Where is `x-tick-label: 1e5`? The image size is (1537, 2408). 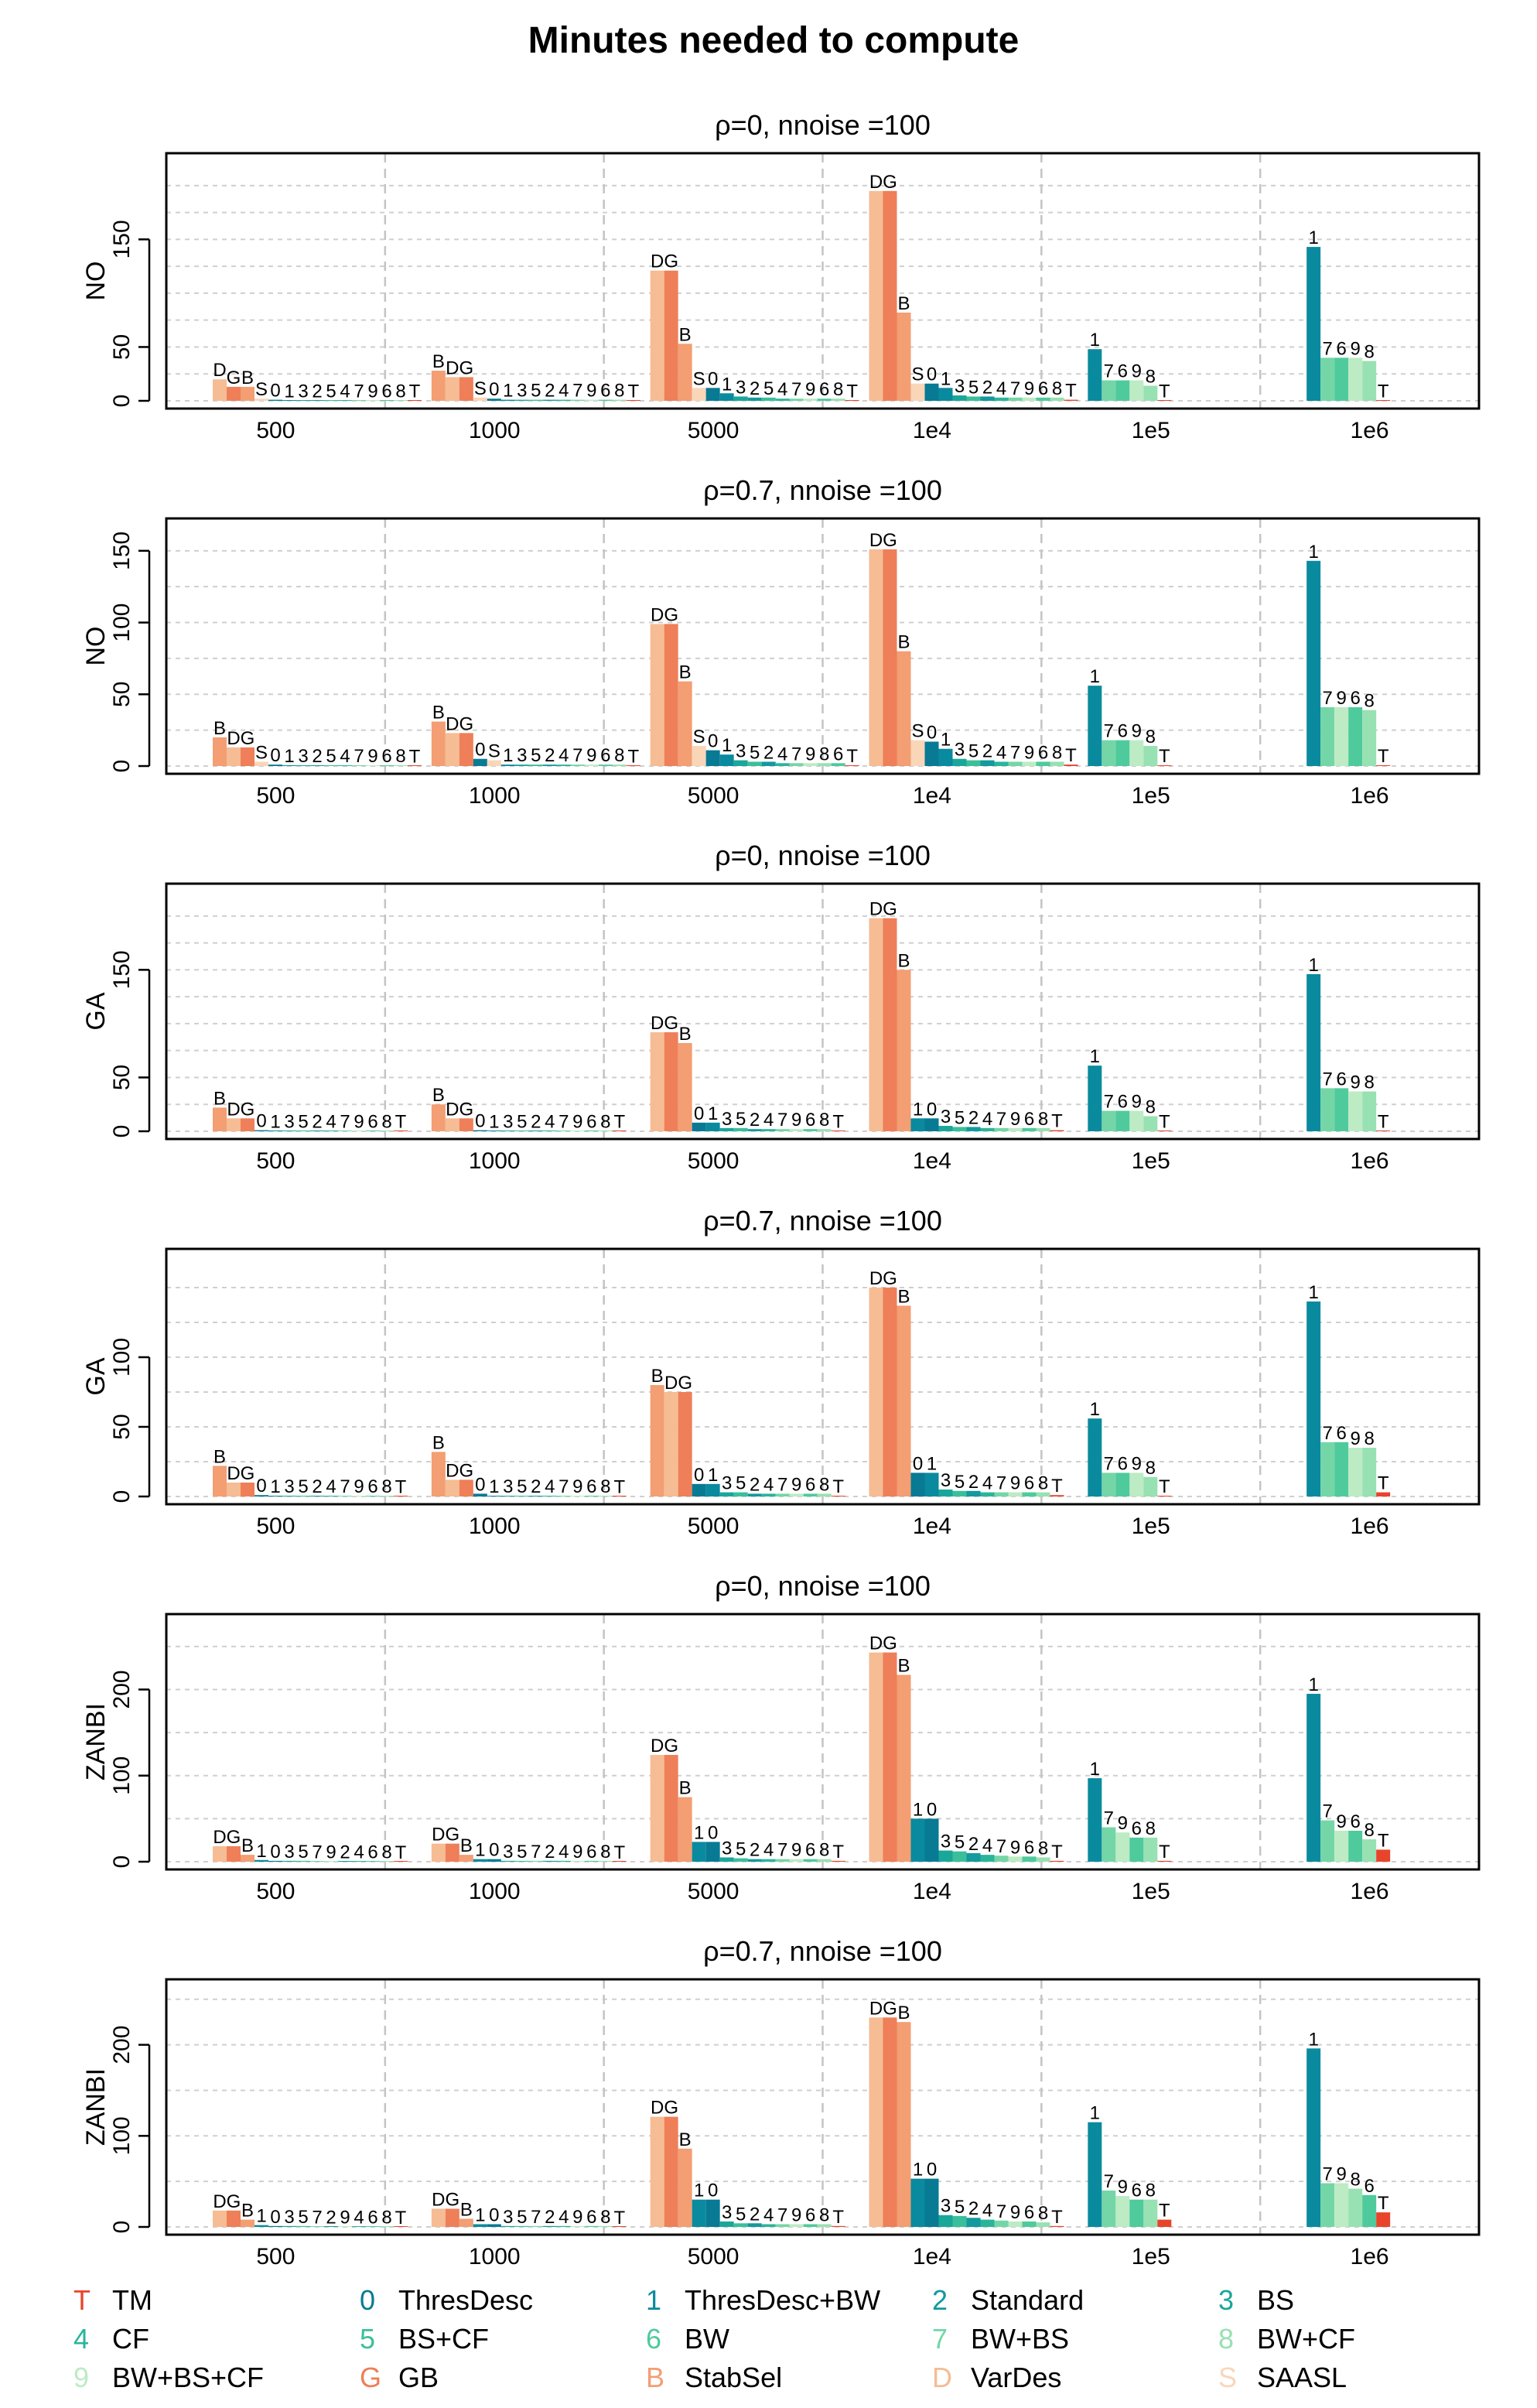
x-tick-label: 1e5 is located at coordinates (1151, 796).